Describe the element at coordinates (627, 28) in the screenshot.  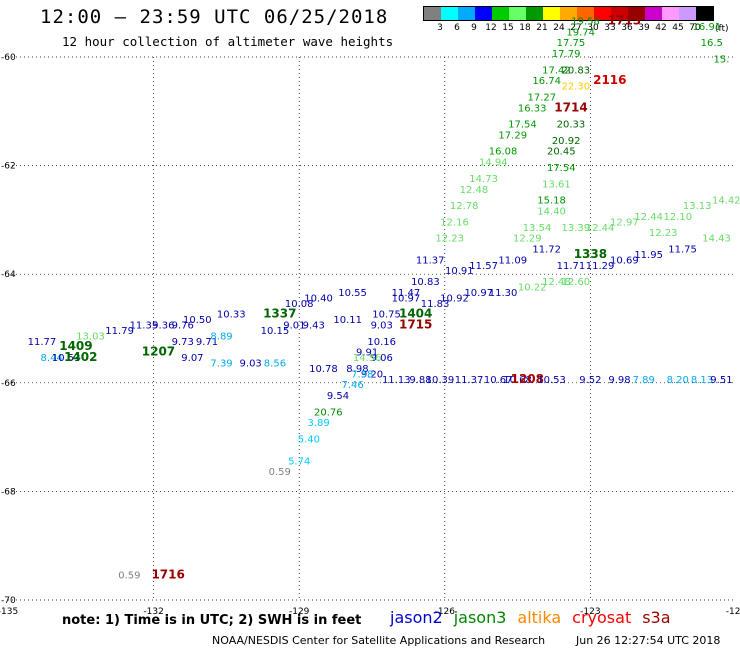
I see `color-scale-label: 36` at that location.